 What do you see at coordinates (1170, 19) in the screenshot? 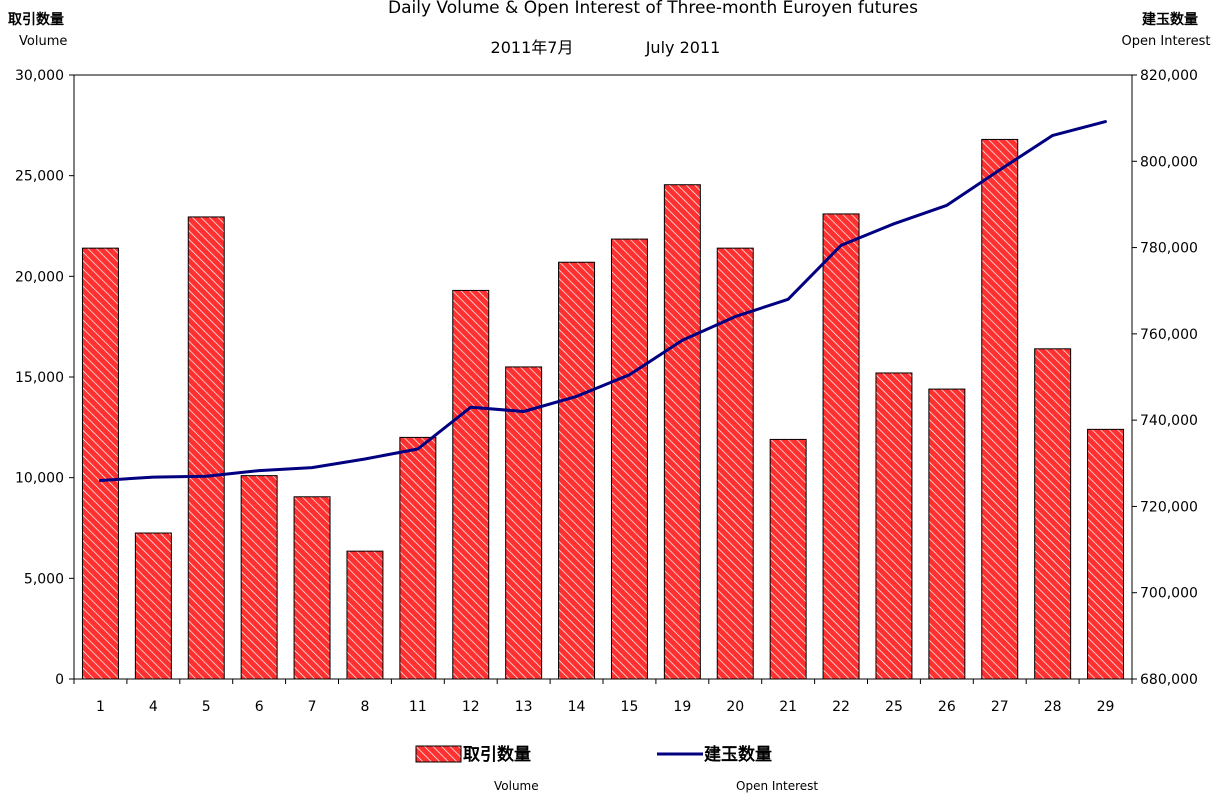
I see `right-axis-title-jp: 建玉数量` at bounding box center [1170, 19].